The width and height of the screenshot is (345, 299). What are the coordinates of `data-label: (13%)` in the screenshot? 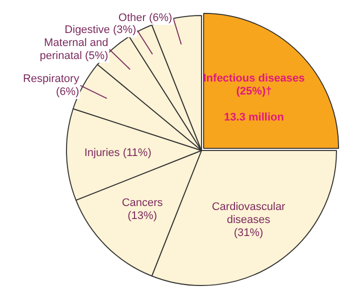 It's located at (142, 216).